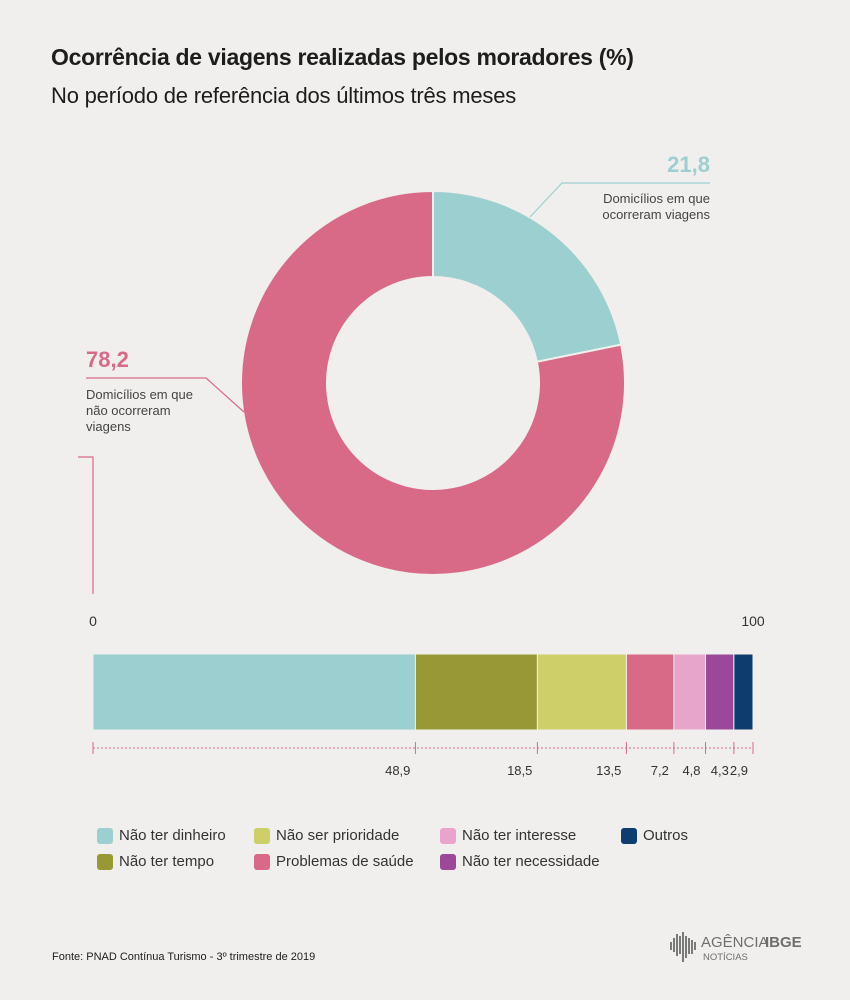 The height and width of the screenshot is (1000, 850). I want to click on segment-value-label: 7,2, so click(660, 770).